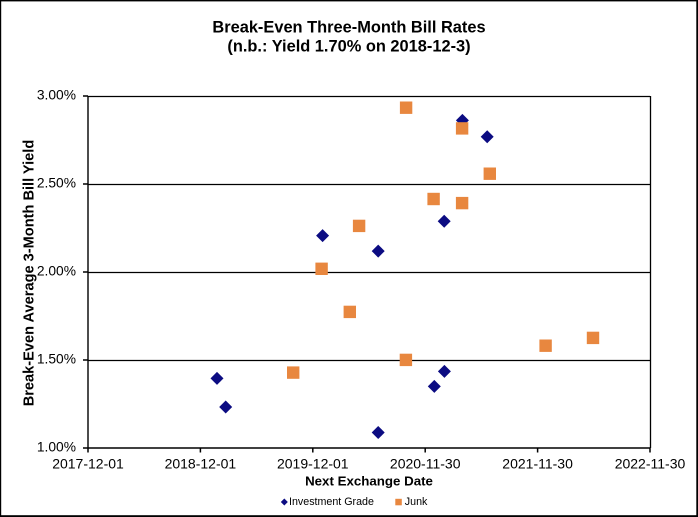 The height and width of the screenshot is (517, 698). Describe the element at coordinates (369, 481) in the screenshot. I see `svg-text: Next Exchange Date` at that location.